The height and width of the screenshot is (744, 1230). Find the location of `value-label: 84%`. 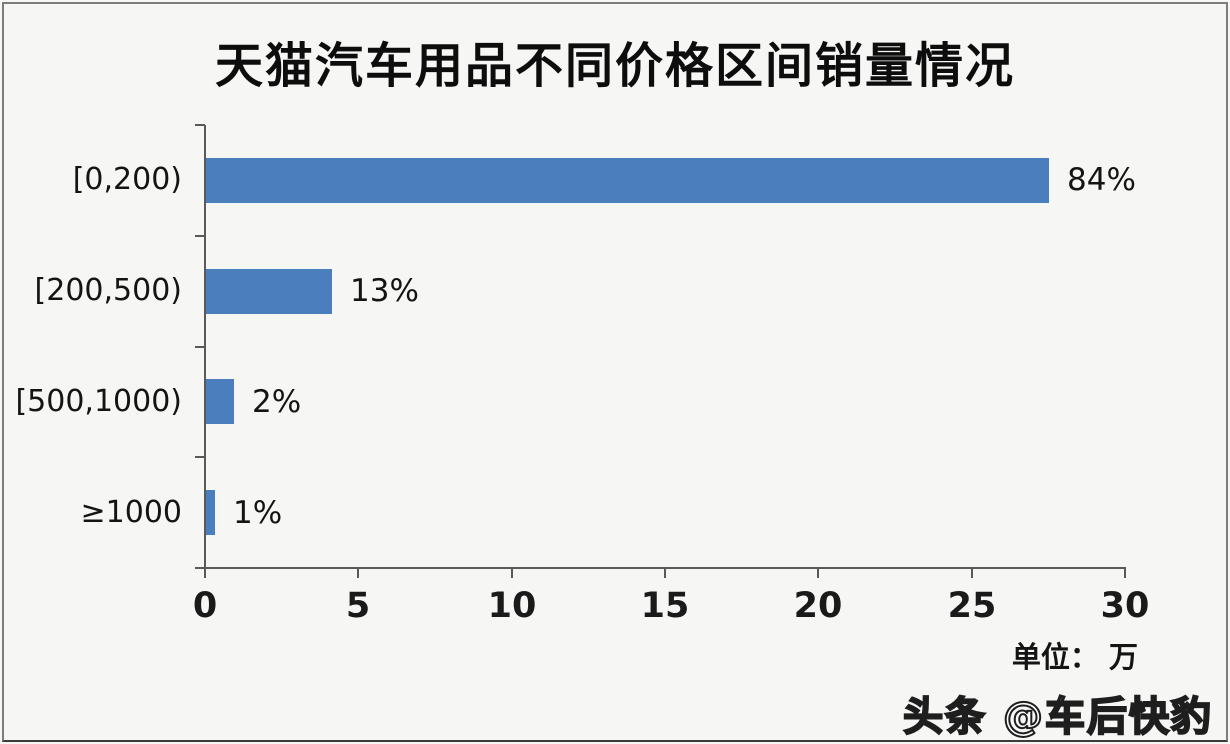

value-label: 84% is located at coordinates (1101, 180).